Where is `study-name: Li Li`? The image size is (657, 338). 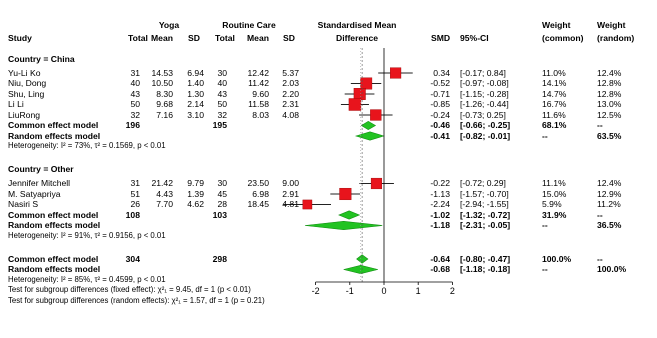
study-name: Li Li is located at coordinates (16, 104).